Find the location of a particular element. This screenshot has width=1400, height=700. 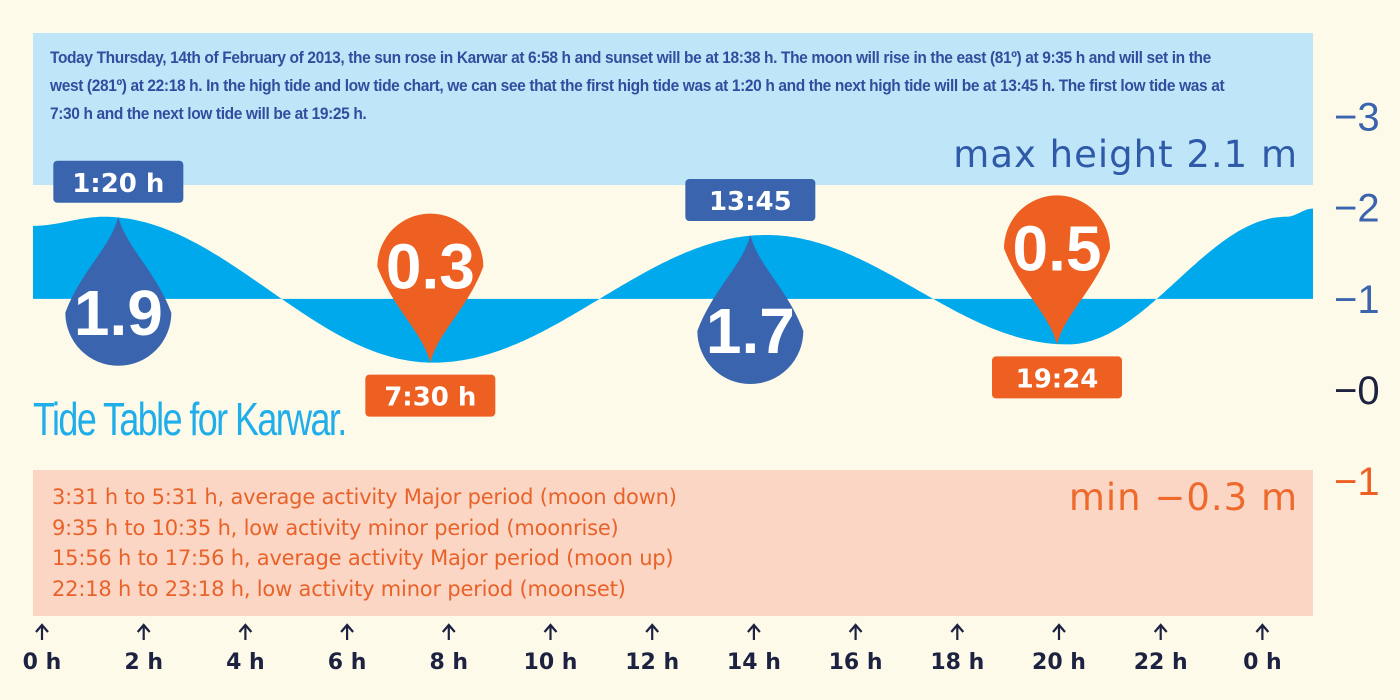

tide-height-value: 0.5 is located at coordinates (1057, 248).